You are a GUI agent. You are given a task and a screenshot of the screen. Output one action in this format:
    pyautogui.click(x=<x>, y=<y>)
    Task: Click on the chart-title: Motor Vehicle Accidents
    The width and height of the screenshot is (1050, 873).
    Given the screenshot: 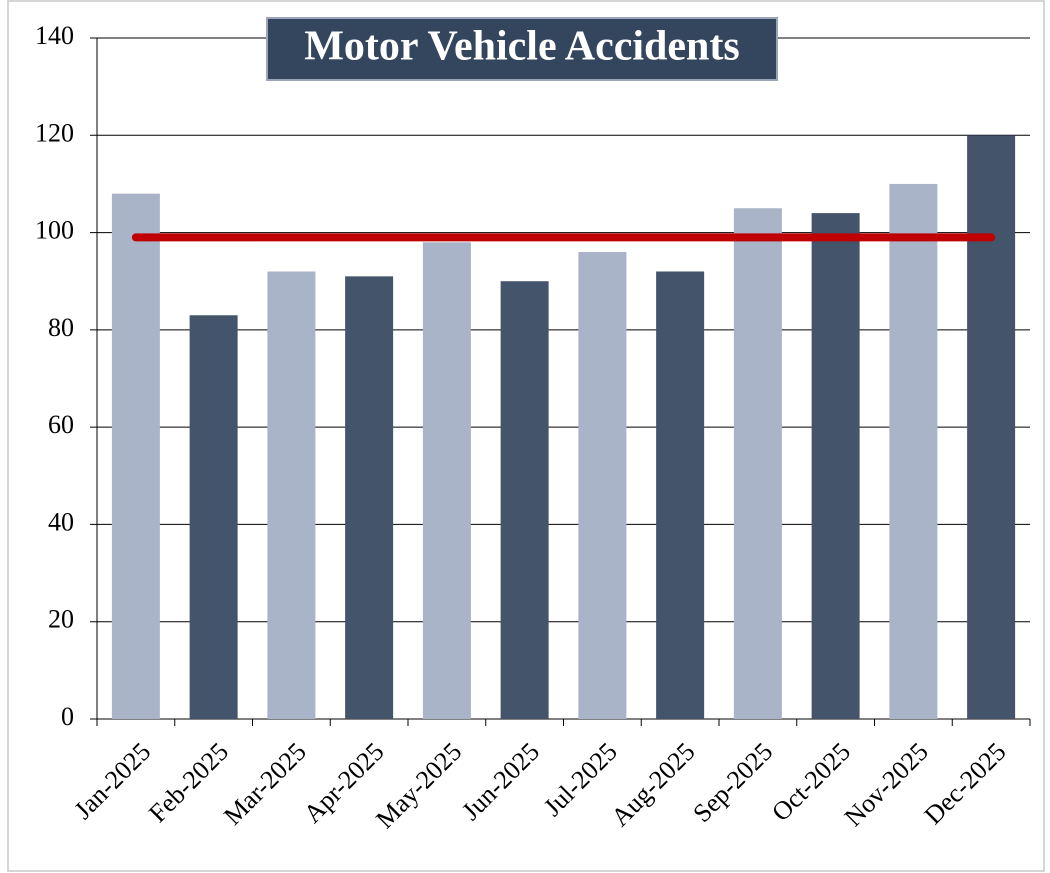 What is the action you would take?
    pyautogui.click(x=522, y=47)
    